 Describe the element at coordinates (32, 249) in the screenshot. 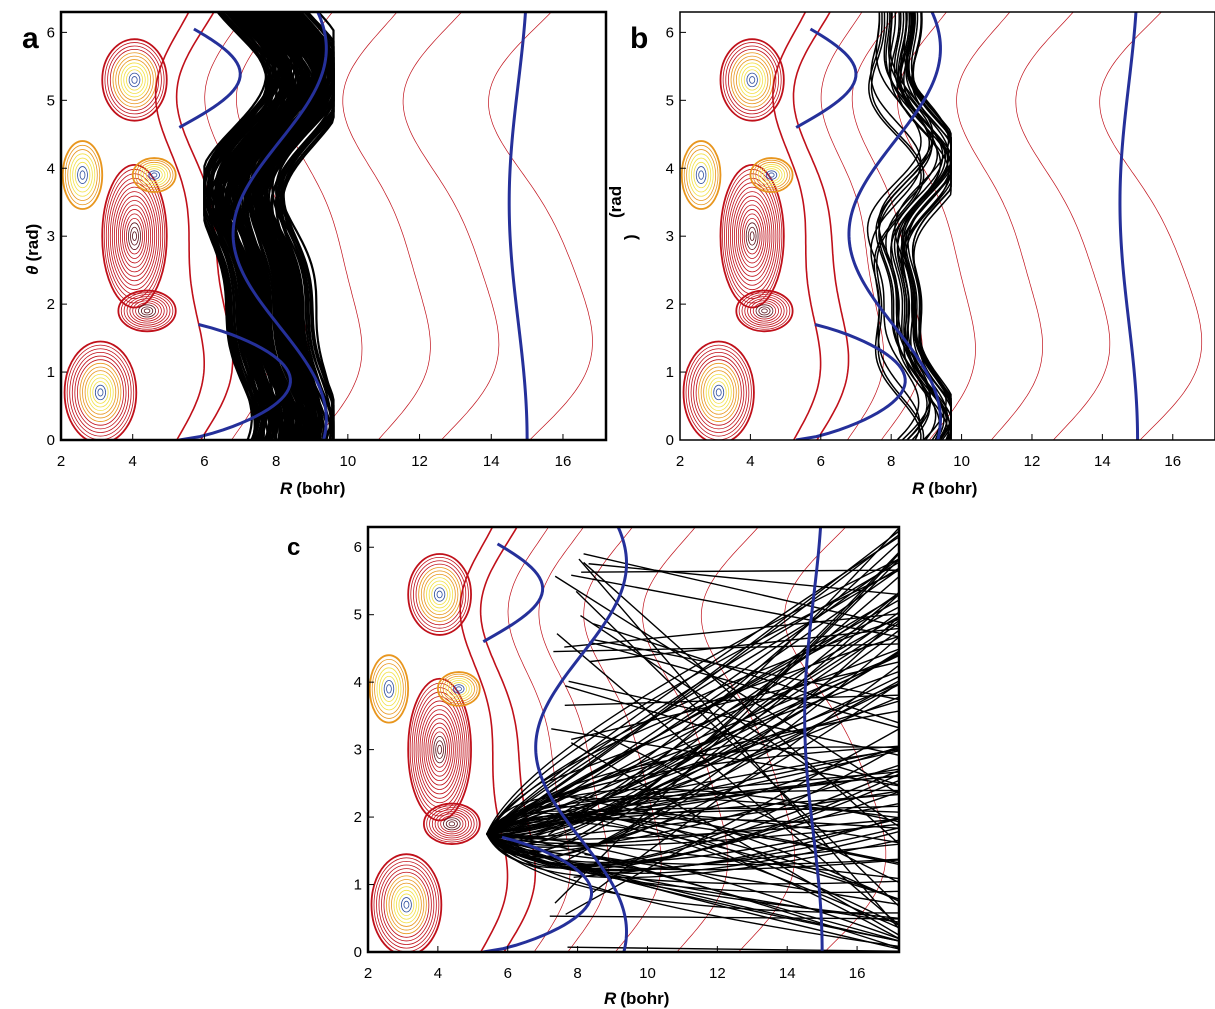

I see `panel-a-ylabel: θ(rad)` at that location.